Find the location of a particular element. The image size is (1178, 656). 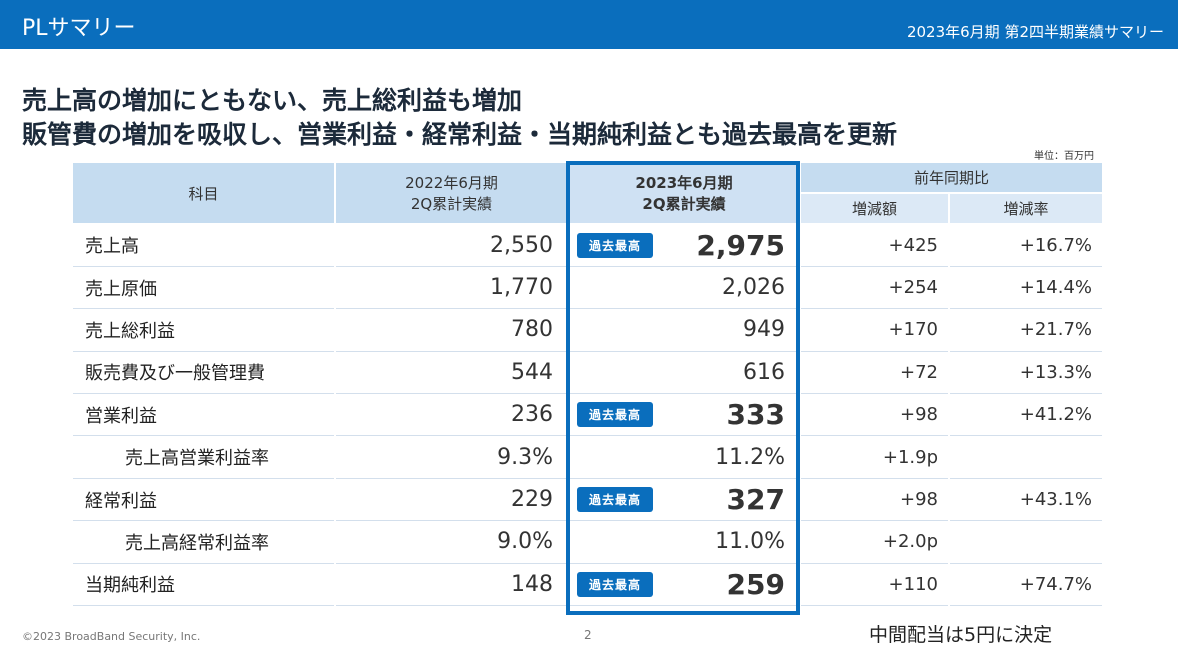

table-row: 売上高 2,550 過去最高 2,975 +425 +16.7% is located at coordinates (589, 245).